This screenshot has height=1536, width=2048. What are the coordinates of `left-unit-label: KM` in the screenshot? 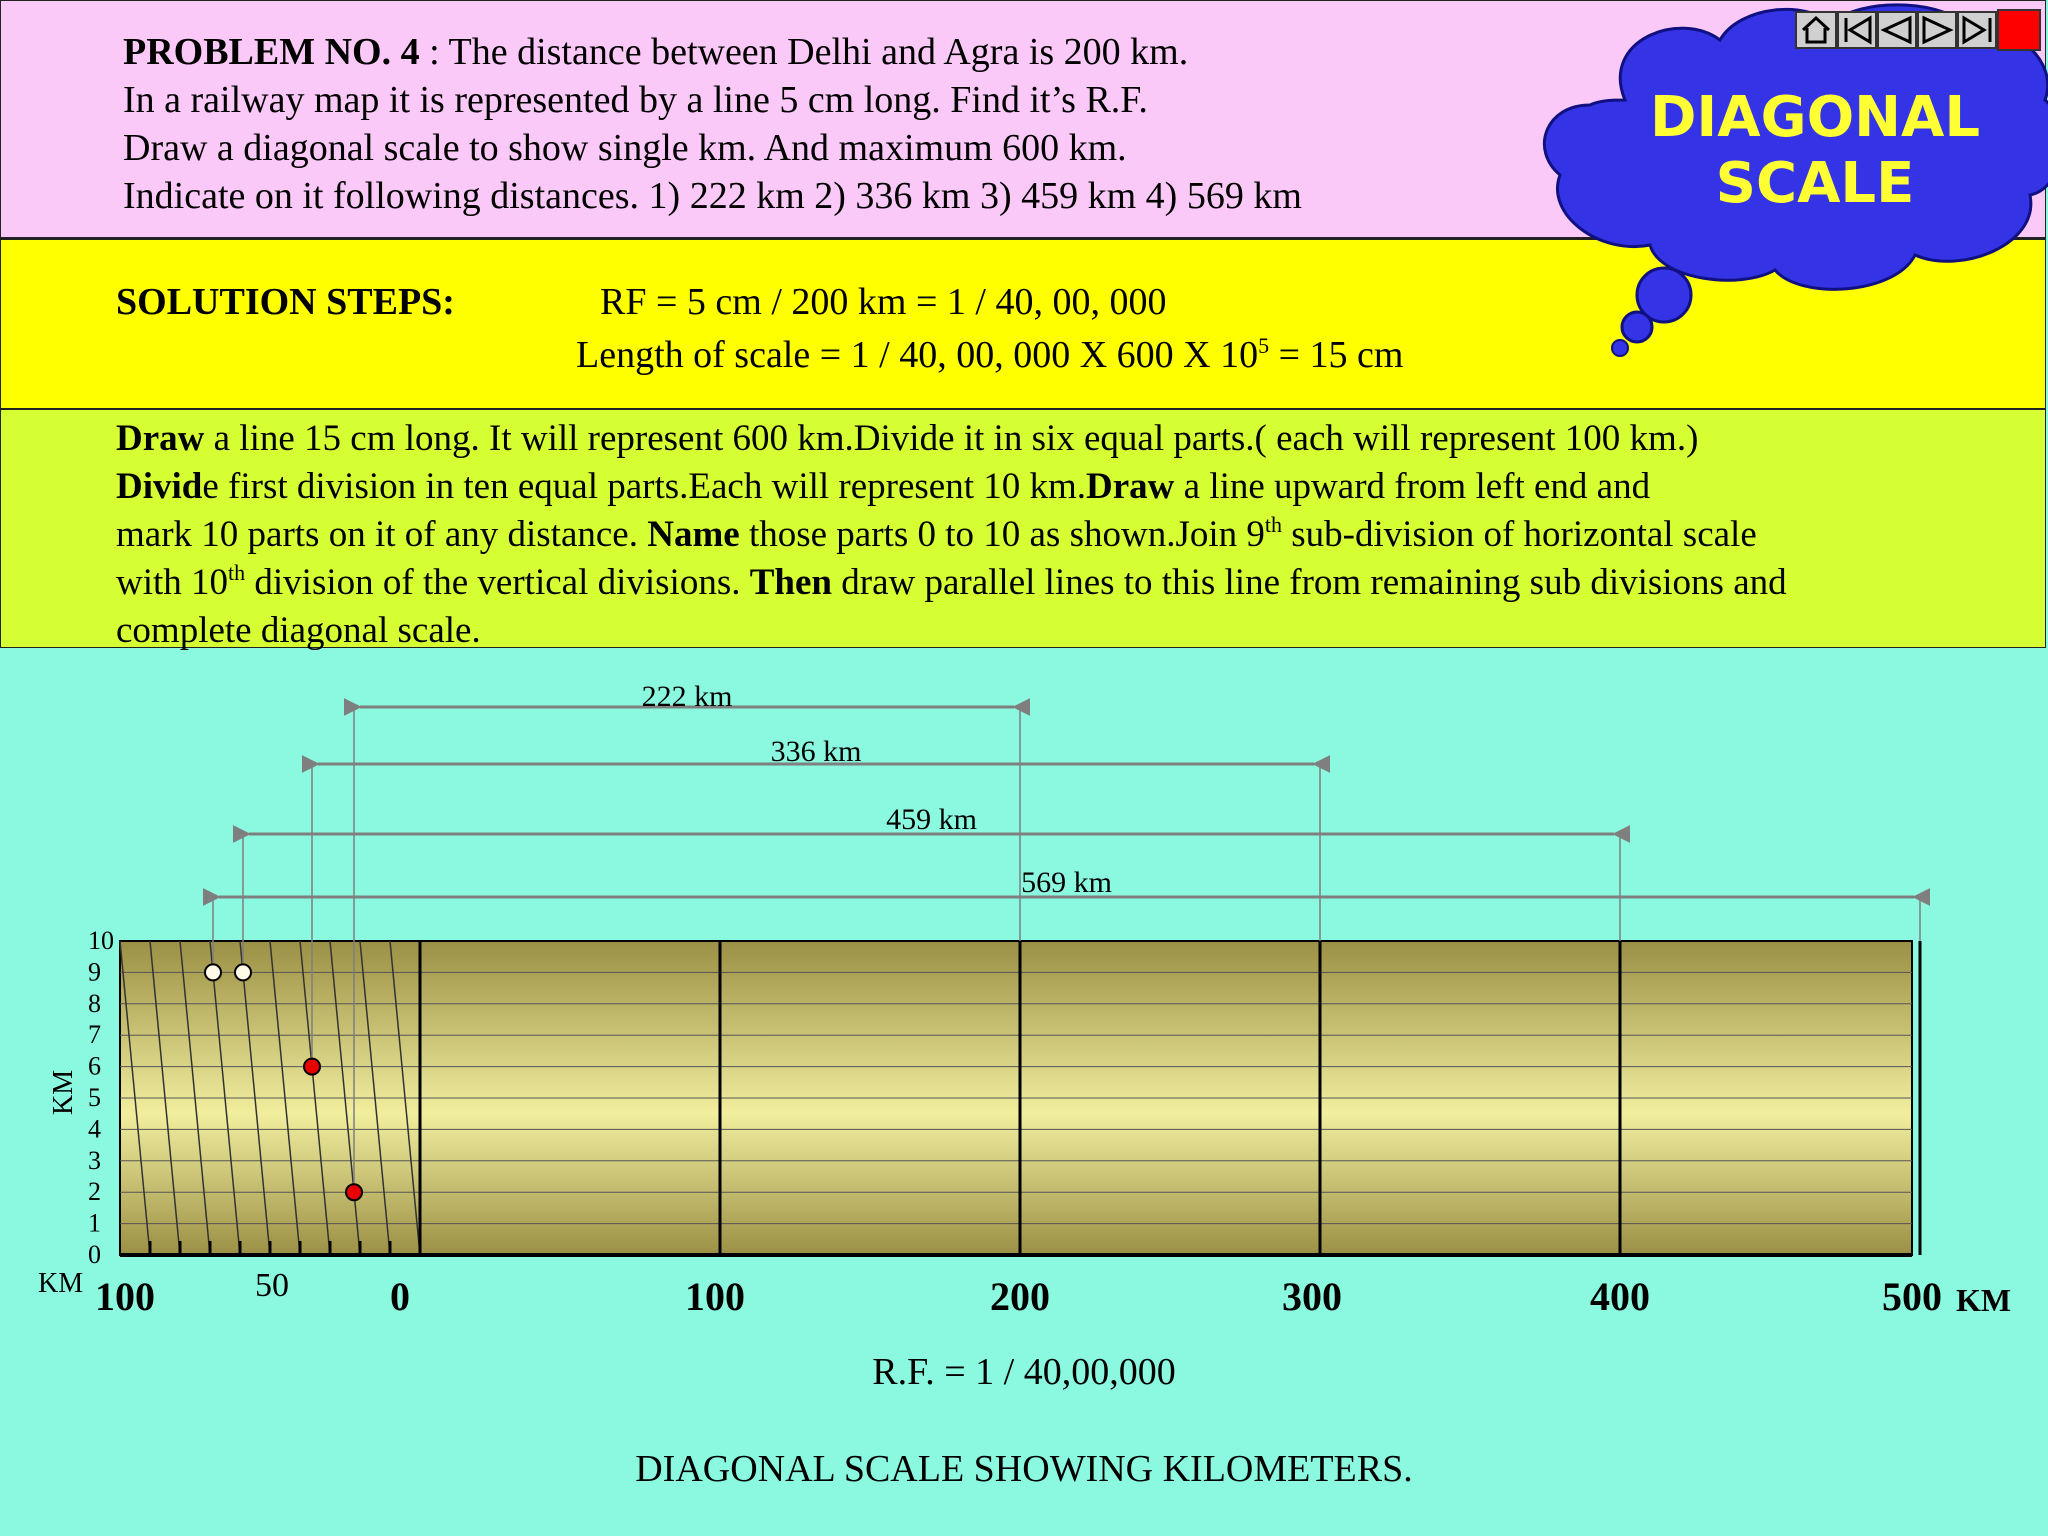 It's located at (60, 1283).